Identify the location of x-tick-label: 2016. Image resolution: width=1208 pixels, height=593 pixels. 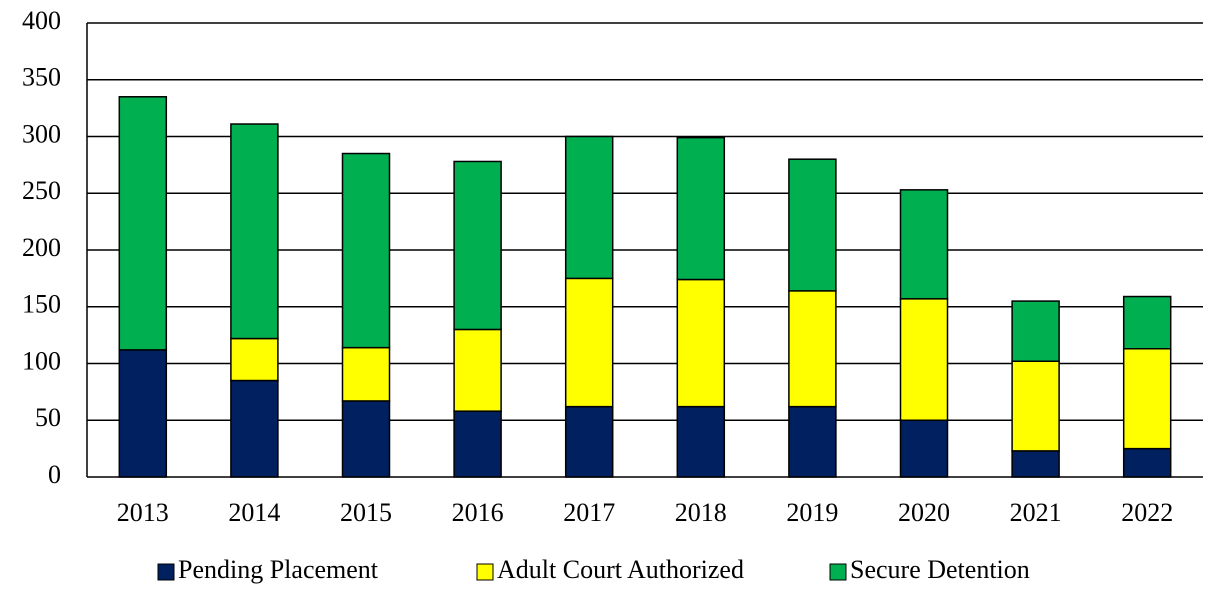
(478, 512).